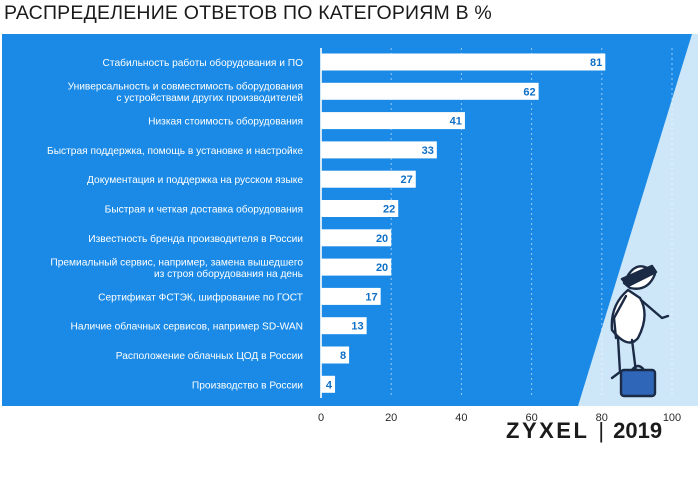 Image resolution: width=700 pixels, height=484 pixels. I want to click on x-tick-label: 80, so click(602, 418).